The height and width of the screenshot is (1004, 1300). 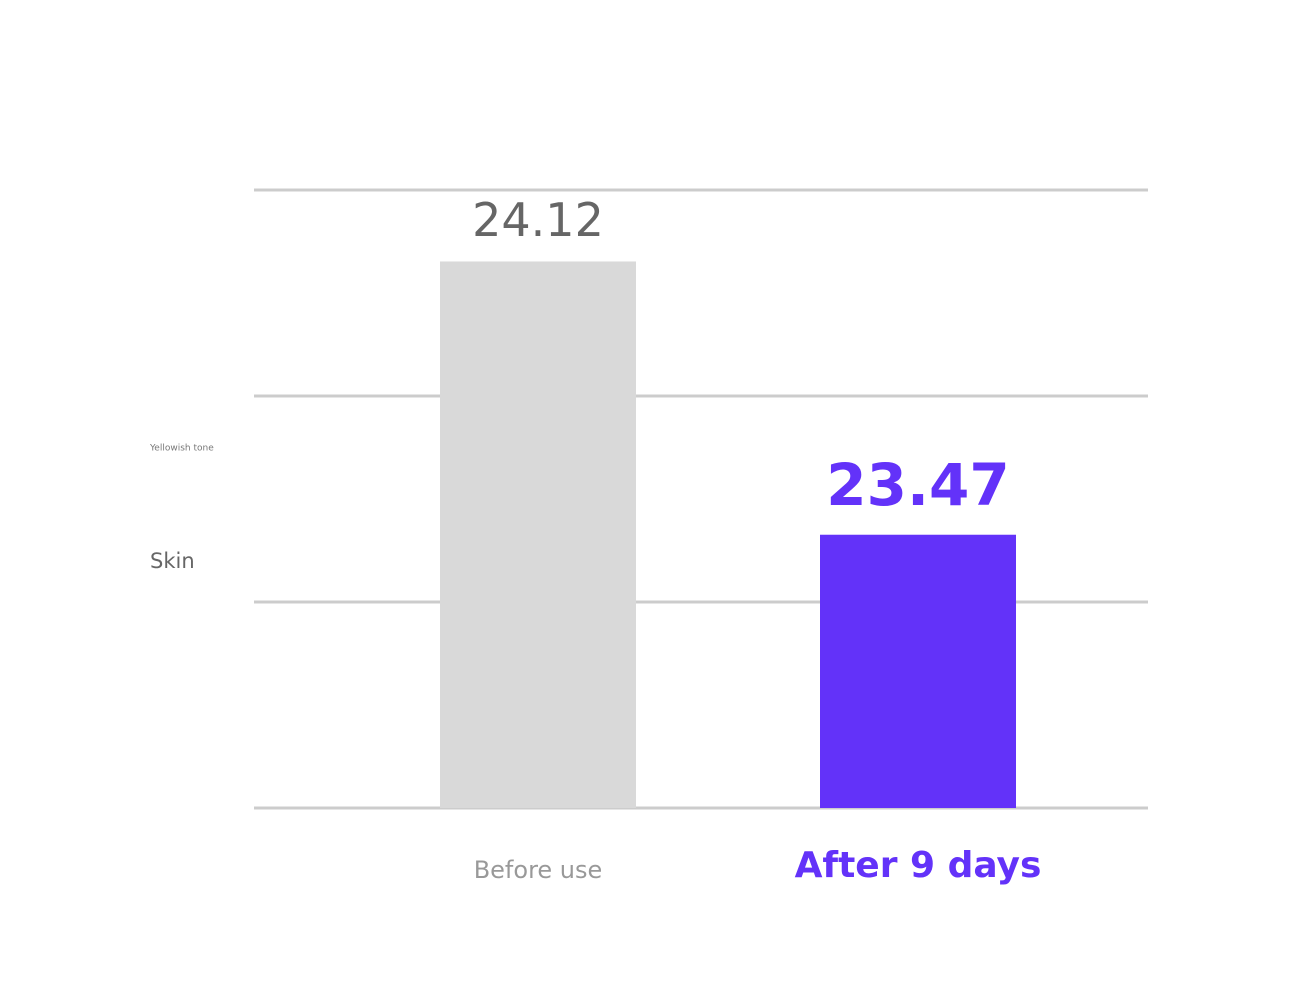 What do you see at coordinates (181, 449) in the screenshot?
I see `annotation: Yellowish tone` at bounding box center [181, 449].